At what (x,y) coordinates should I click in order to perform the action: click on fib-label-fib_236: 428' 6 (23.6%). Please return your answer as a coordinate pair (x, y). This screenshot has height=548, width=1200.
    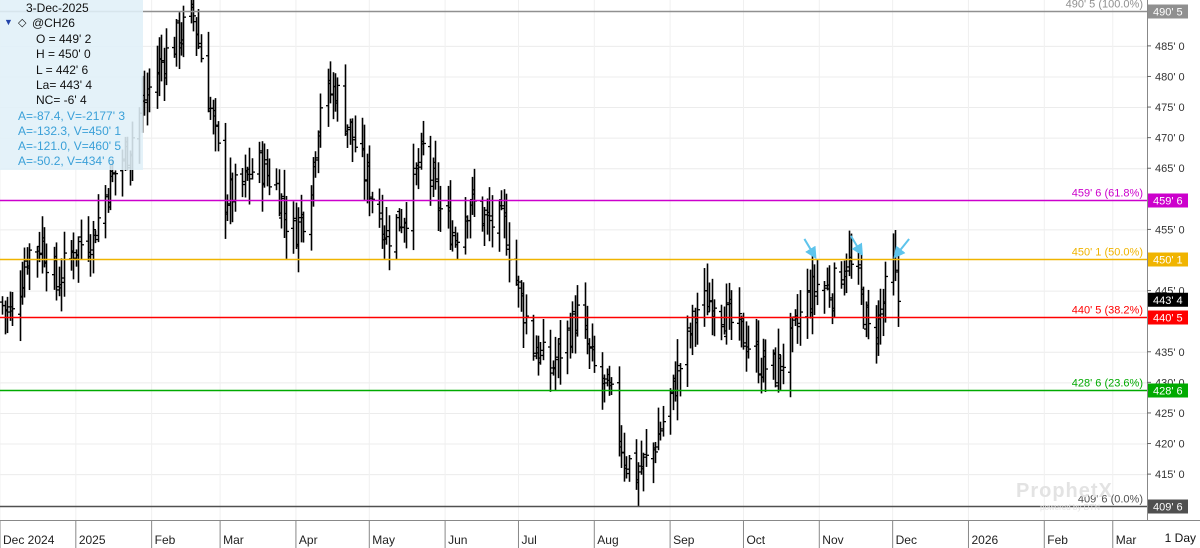
    Looking at the image, I should click on (1107, 384).